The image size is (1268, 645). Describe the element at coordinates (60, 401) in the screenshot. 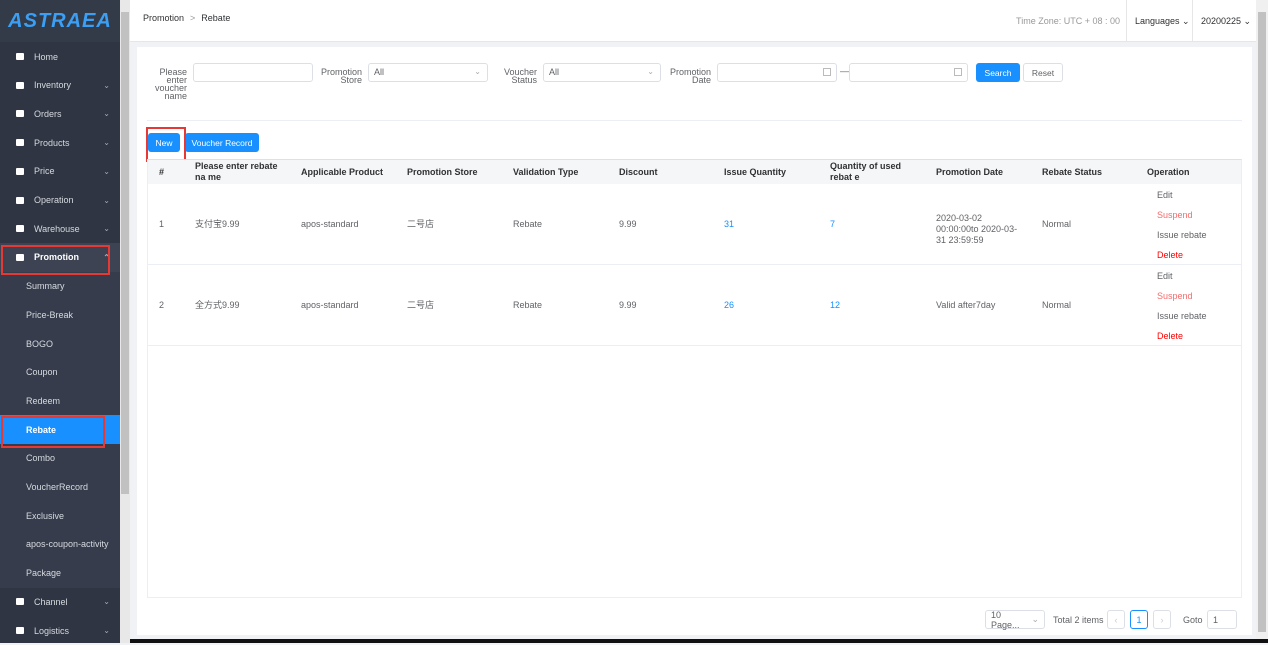

I see `sidebar-subitem-redeem: Redeem` at that location.